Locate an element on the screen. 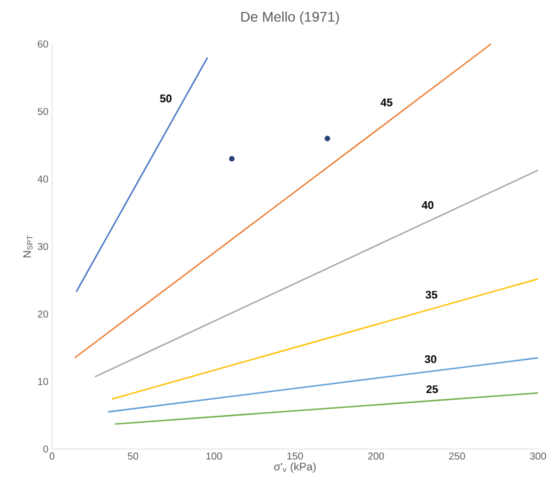 The width and height of the screenshot is (550, 504). y-tick-label: 0 is located at coordinates (45, 449).